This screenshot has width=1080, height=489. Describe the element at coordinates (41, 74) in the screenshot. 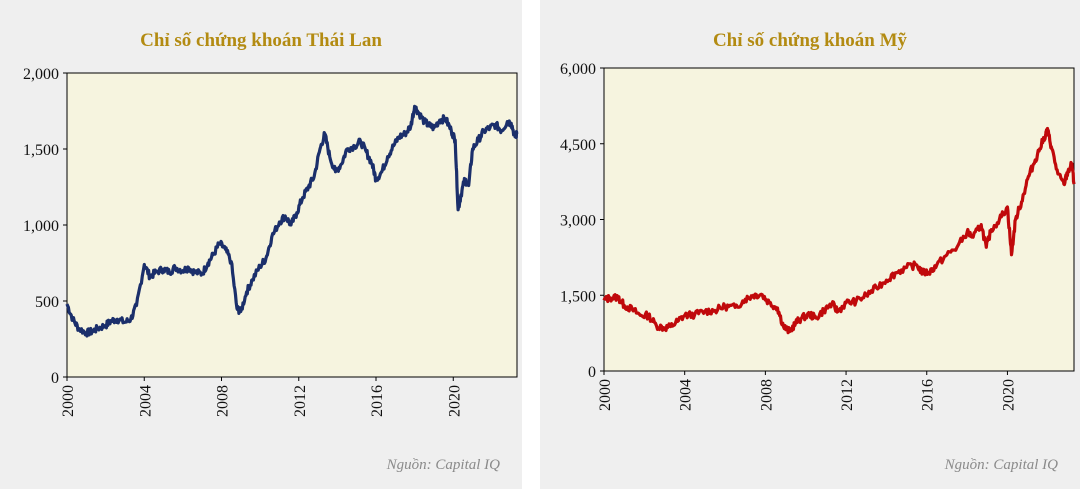

I see `y-tick-label: 2,000` at that location.